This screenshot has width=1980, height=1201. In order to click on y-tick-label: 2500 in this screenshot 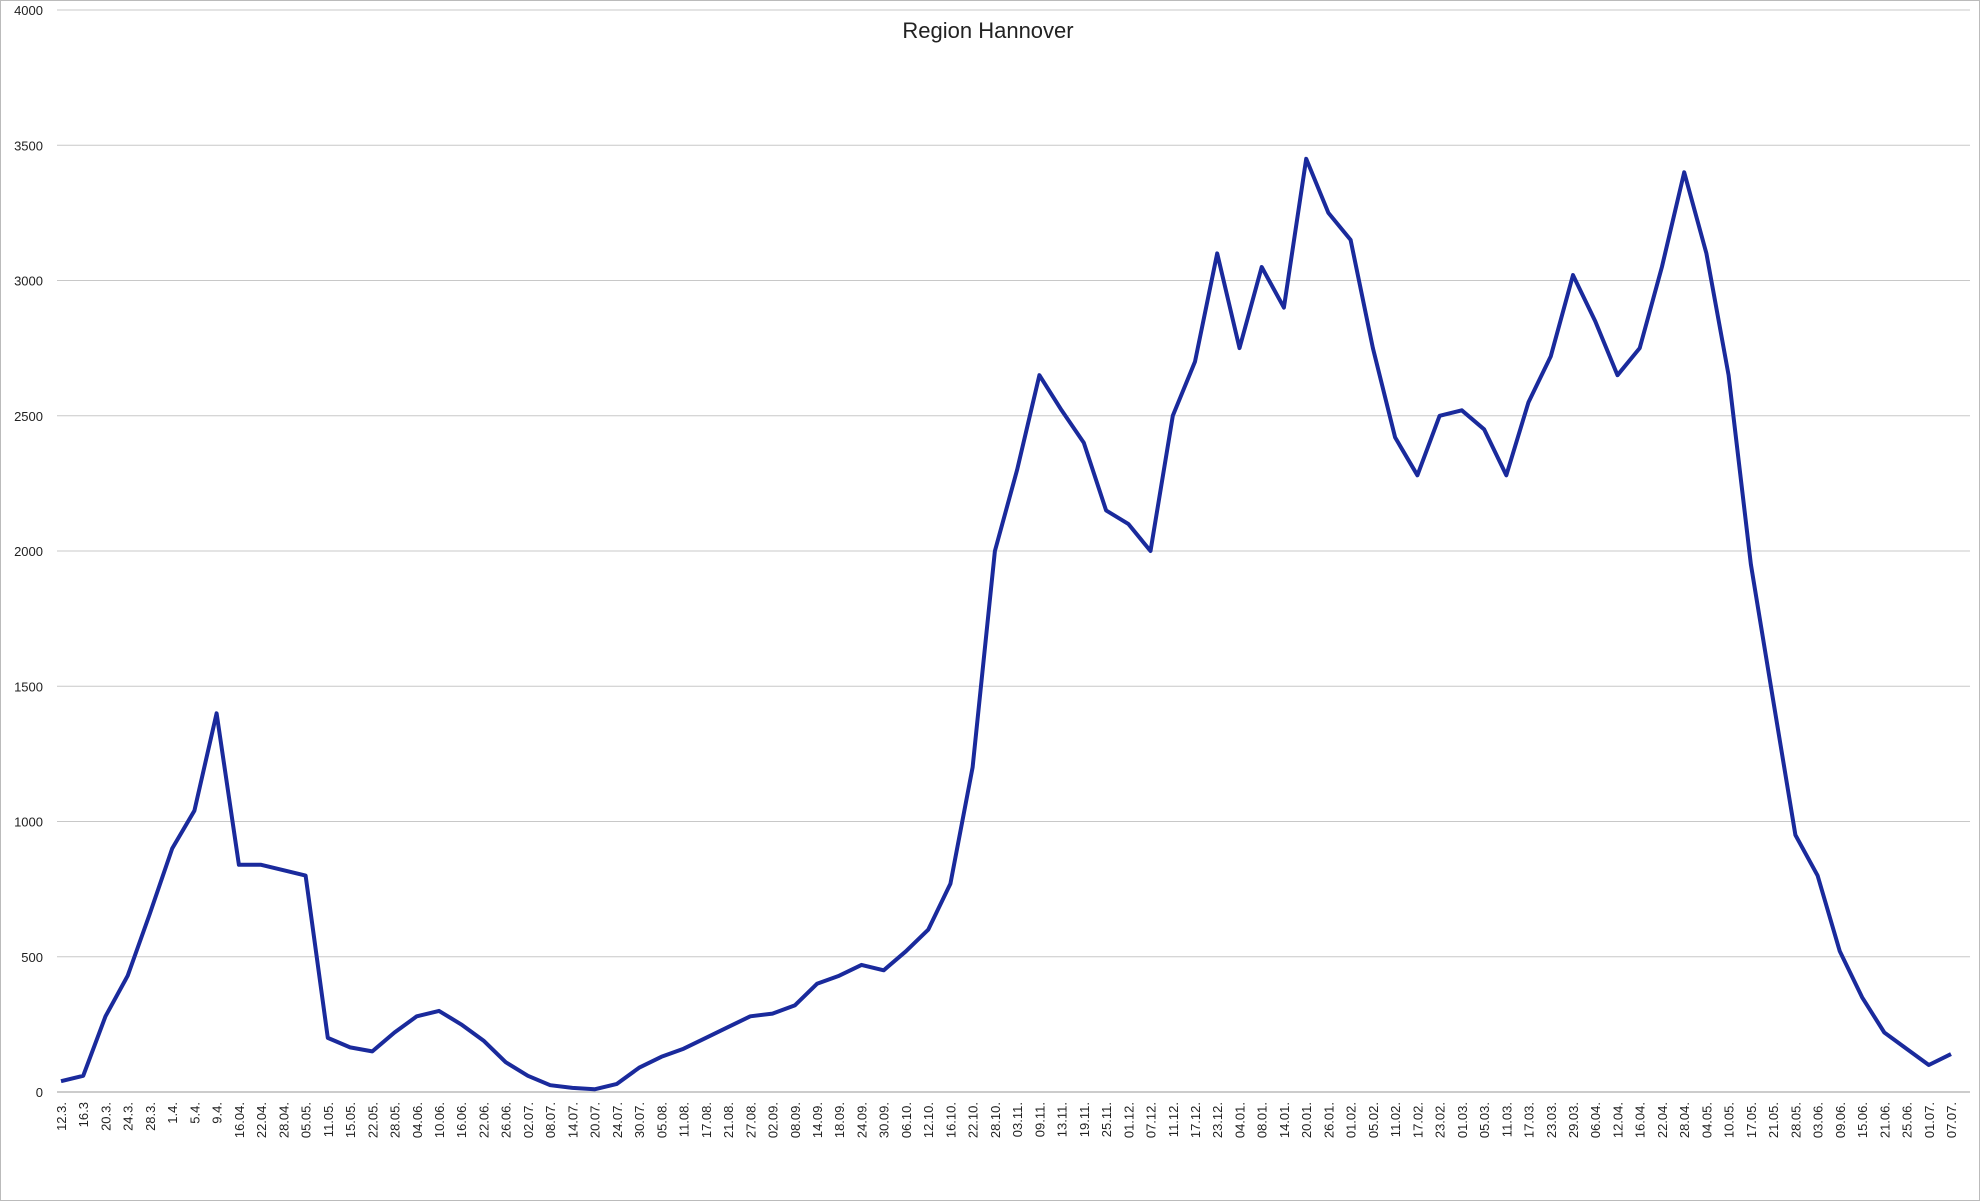, I will do `click(28, 416)`.